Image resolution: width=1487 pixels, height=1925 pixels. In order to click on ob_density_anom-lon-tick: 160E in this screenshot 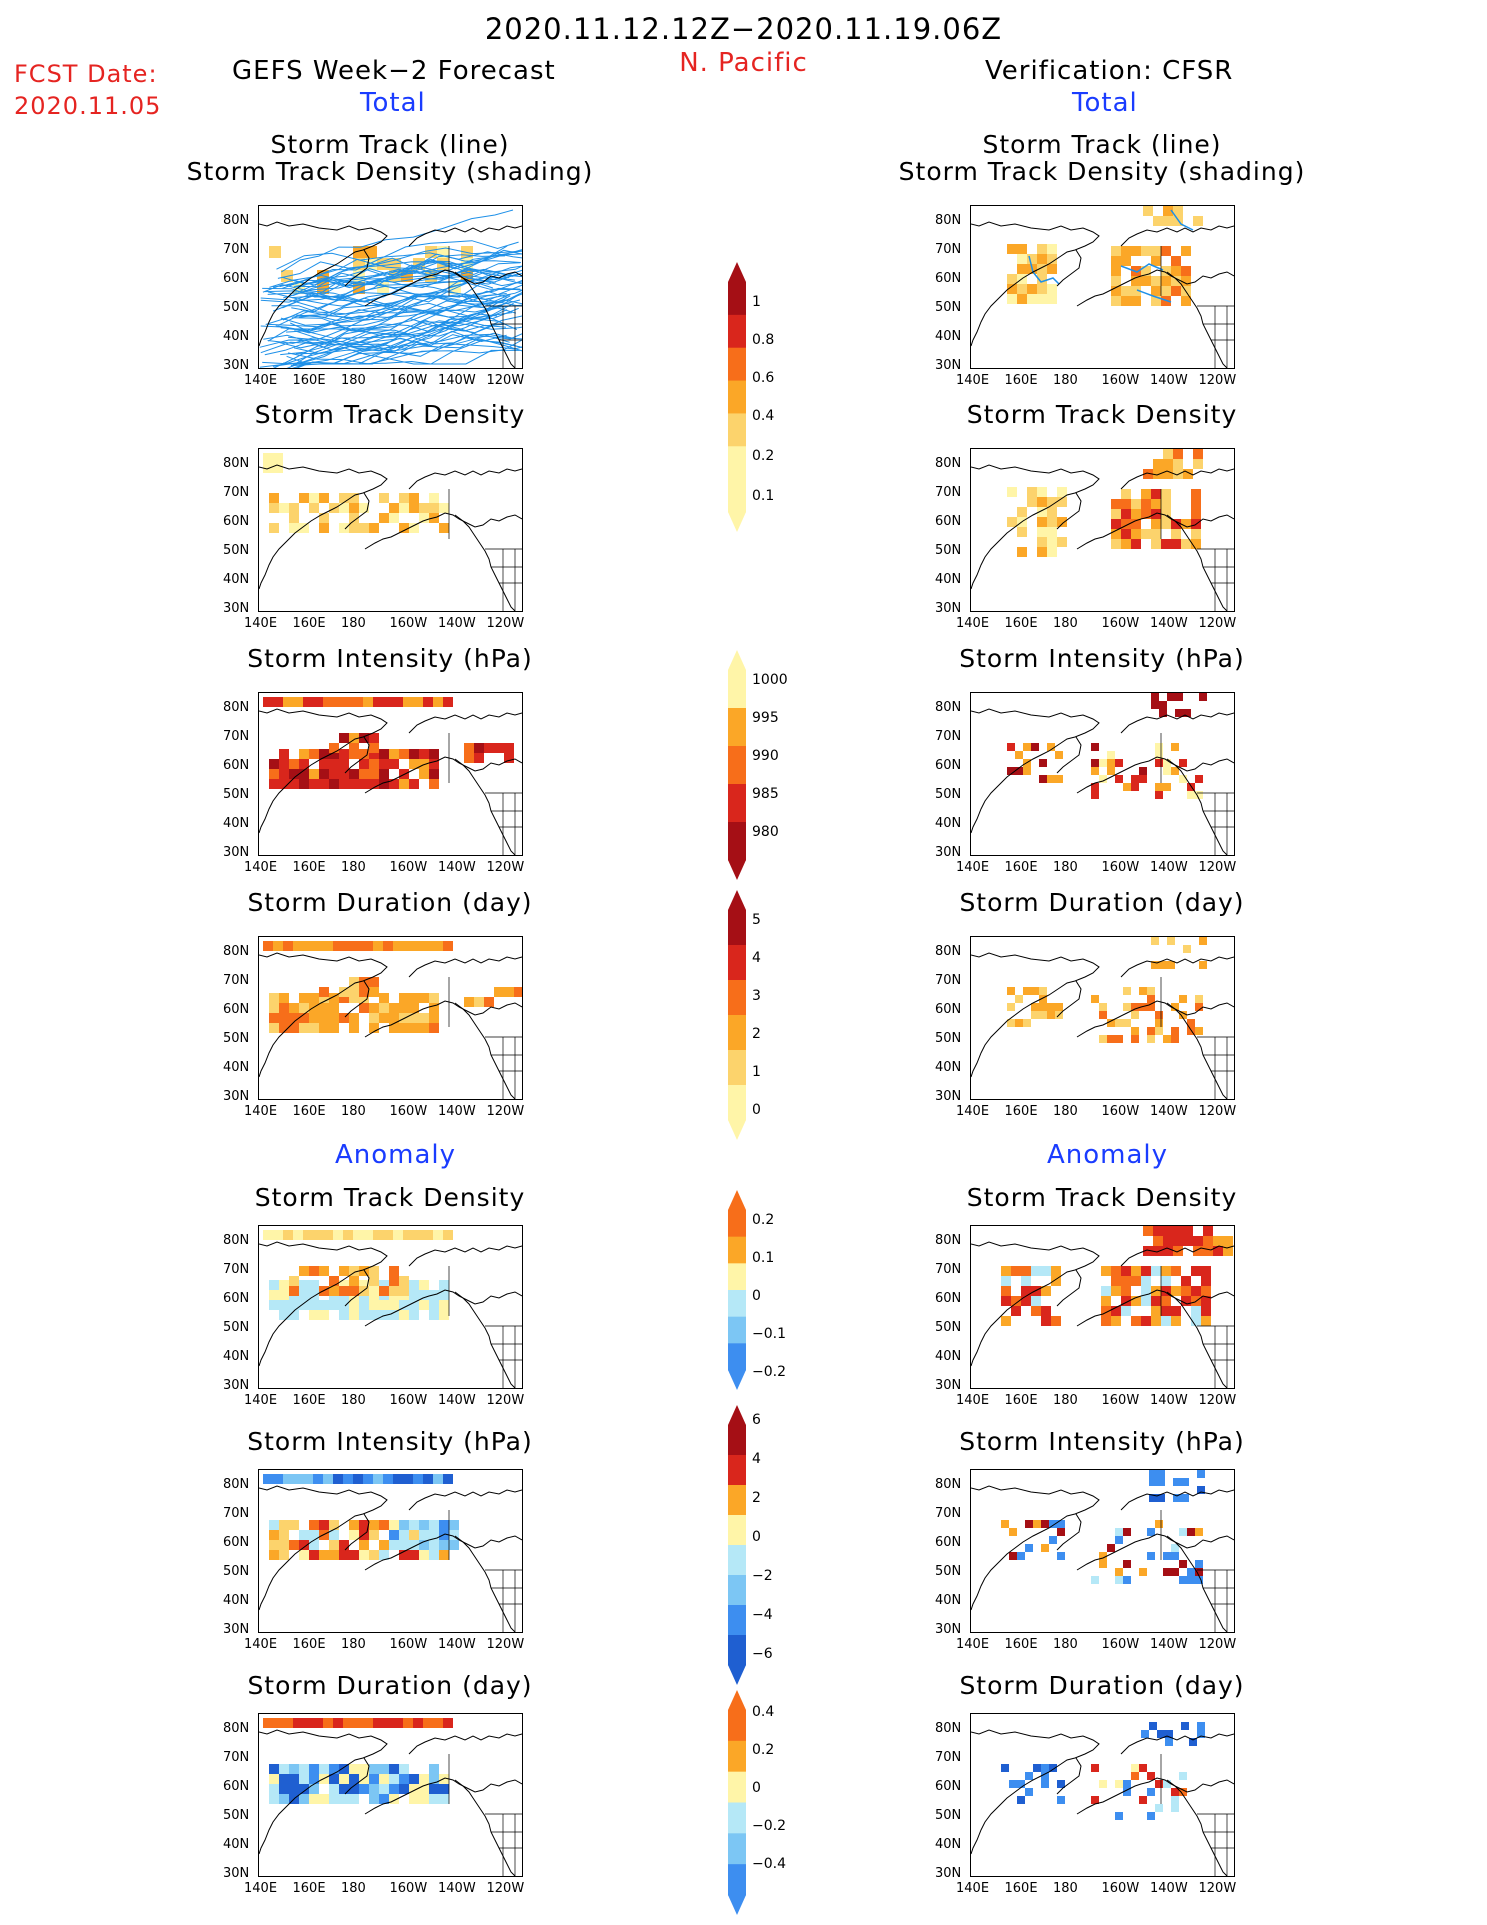, I will do `click(1021, 1400)`.